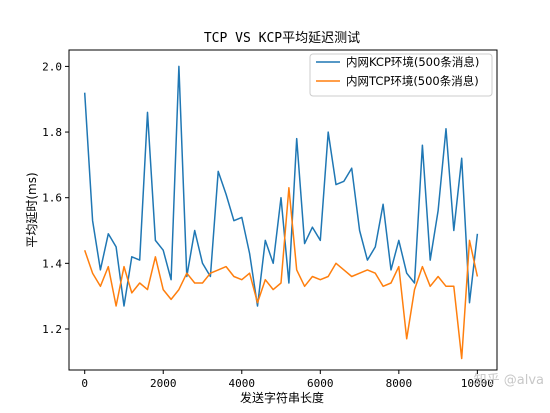 The width and height of the screenshot is (550, 413). What do you see at coordinates (84, 383) in the screenshot?
I see `x-tick-label: 0` at bounding box center [84, 383].